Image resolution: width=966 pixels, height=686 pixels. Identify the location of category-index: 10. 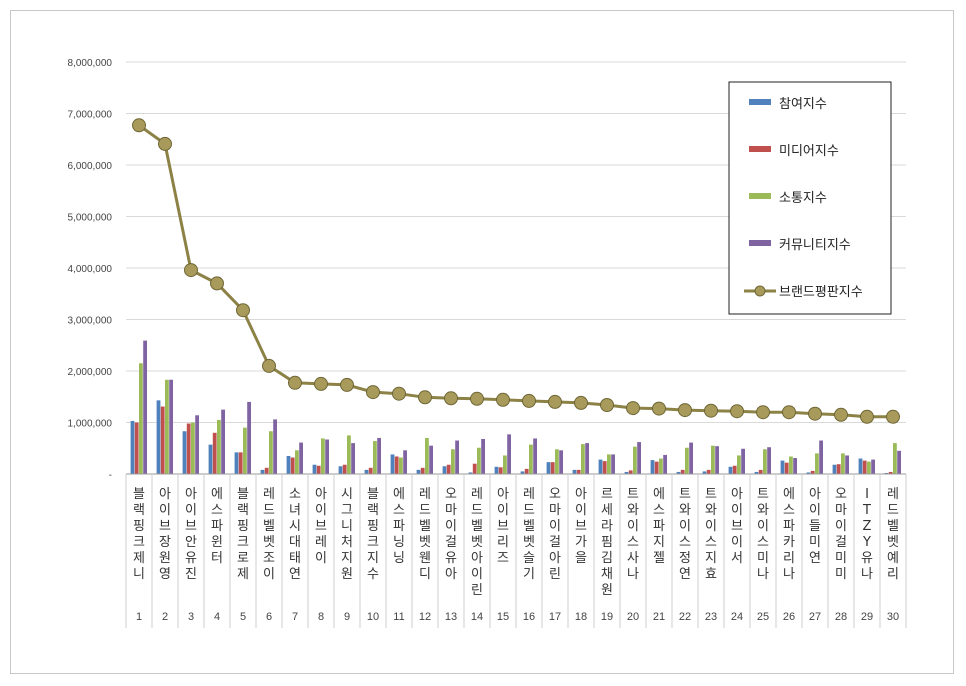
(373, 617).